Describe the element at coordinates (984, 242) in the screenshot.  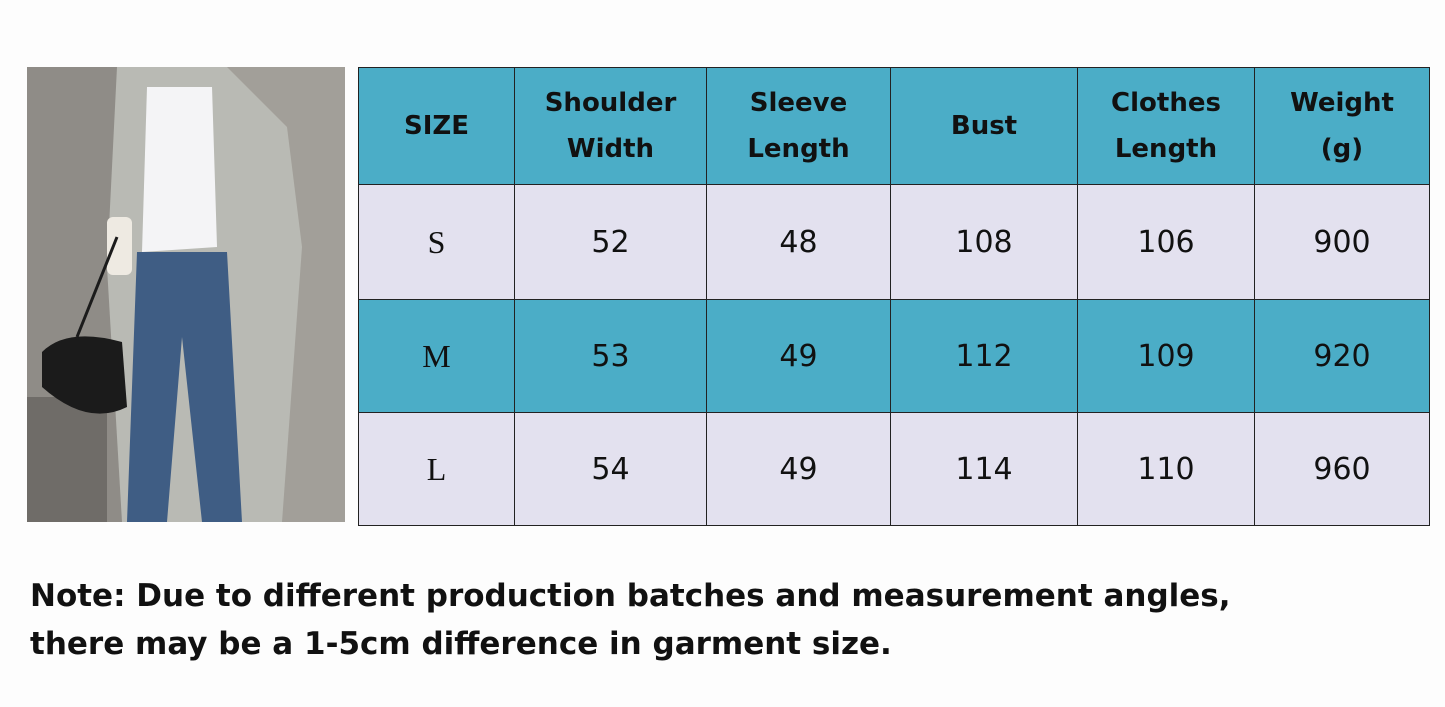
I see `measure-cell: 108` at that location.